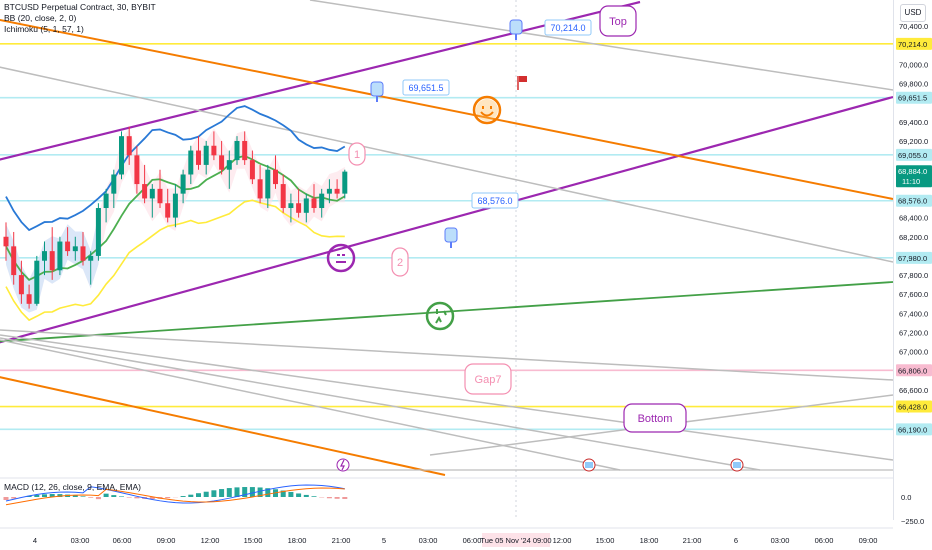  Describe the element at coordinates (426, 87) in the screenshot. I see `price-callout: 69,651.5` at that location.